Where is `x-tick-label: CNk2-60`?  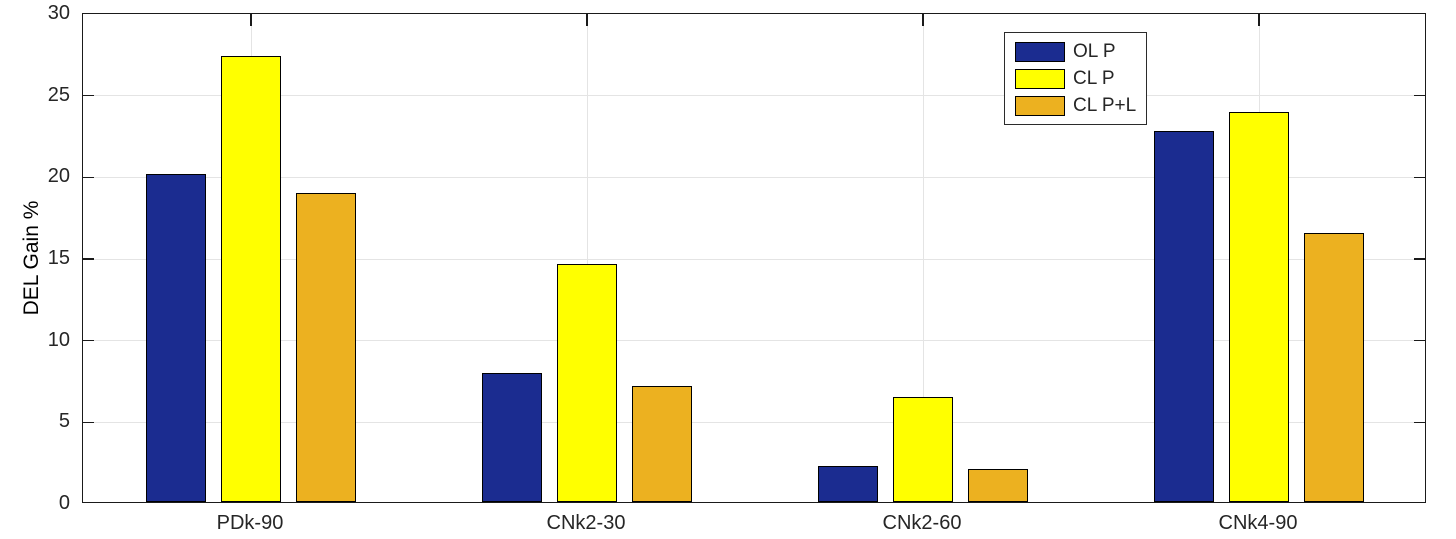
x-tick-label: CNk2-60 is located at coordinates (922, 523).